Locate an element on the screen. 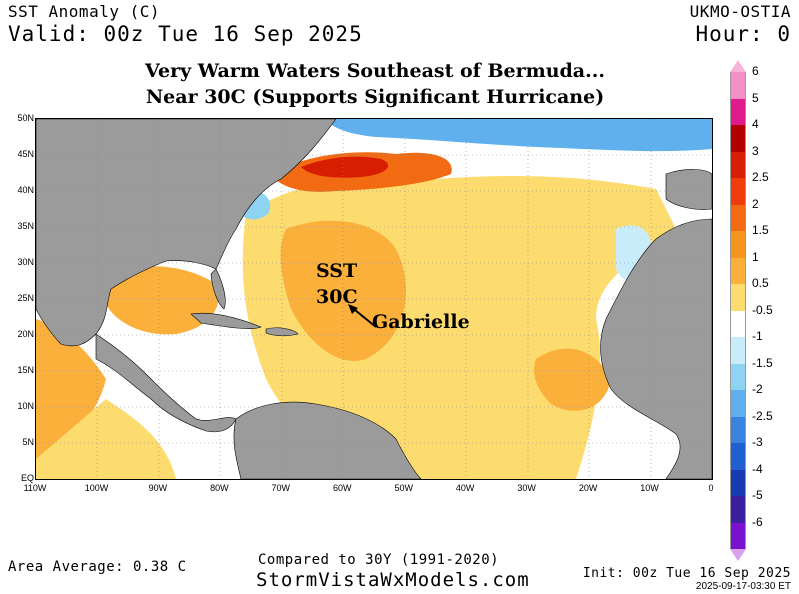 This screenshot has height=594, width=799. valid-time: Valid: 00z Tue 16 Sep 2025 is located at coordinates (185, 34).